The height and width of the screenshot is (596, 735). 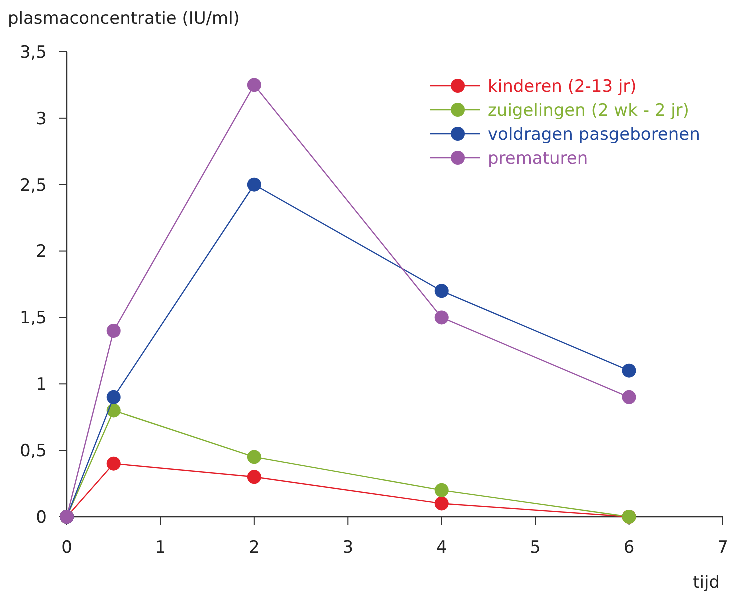 What do you see at coordinates (562, 86) in the screenshot?
I see `legend-label: kinderen (2-13 jr)` at bounding box center [562, 86].